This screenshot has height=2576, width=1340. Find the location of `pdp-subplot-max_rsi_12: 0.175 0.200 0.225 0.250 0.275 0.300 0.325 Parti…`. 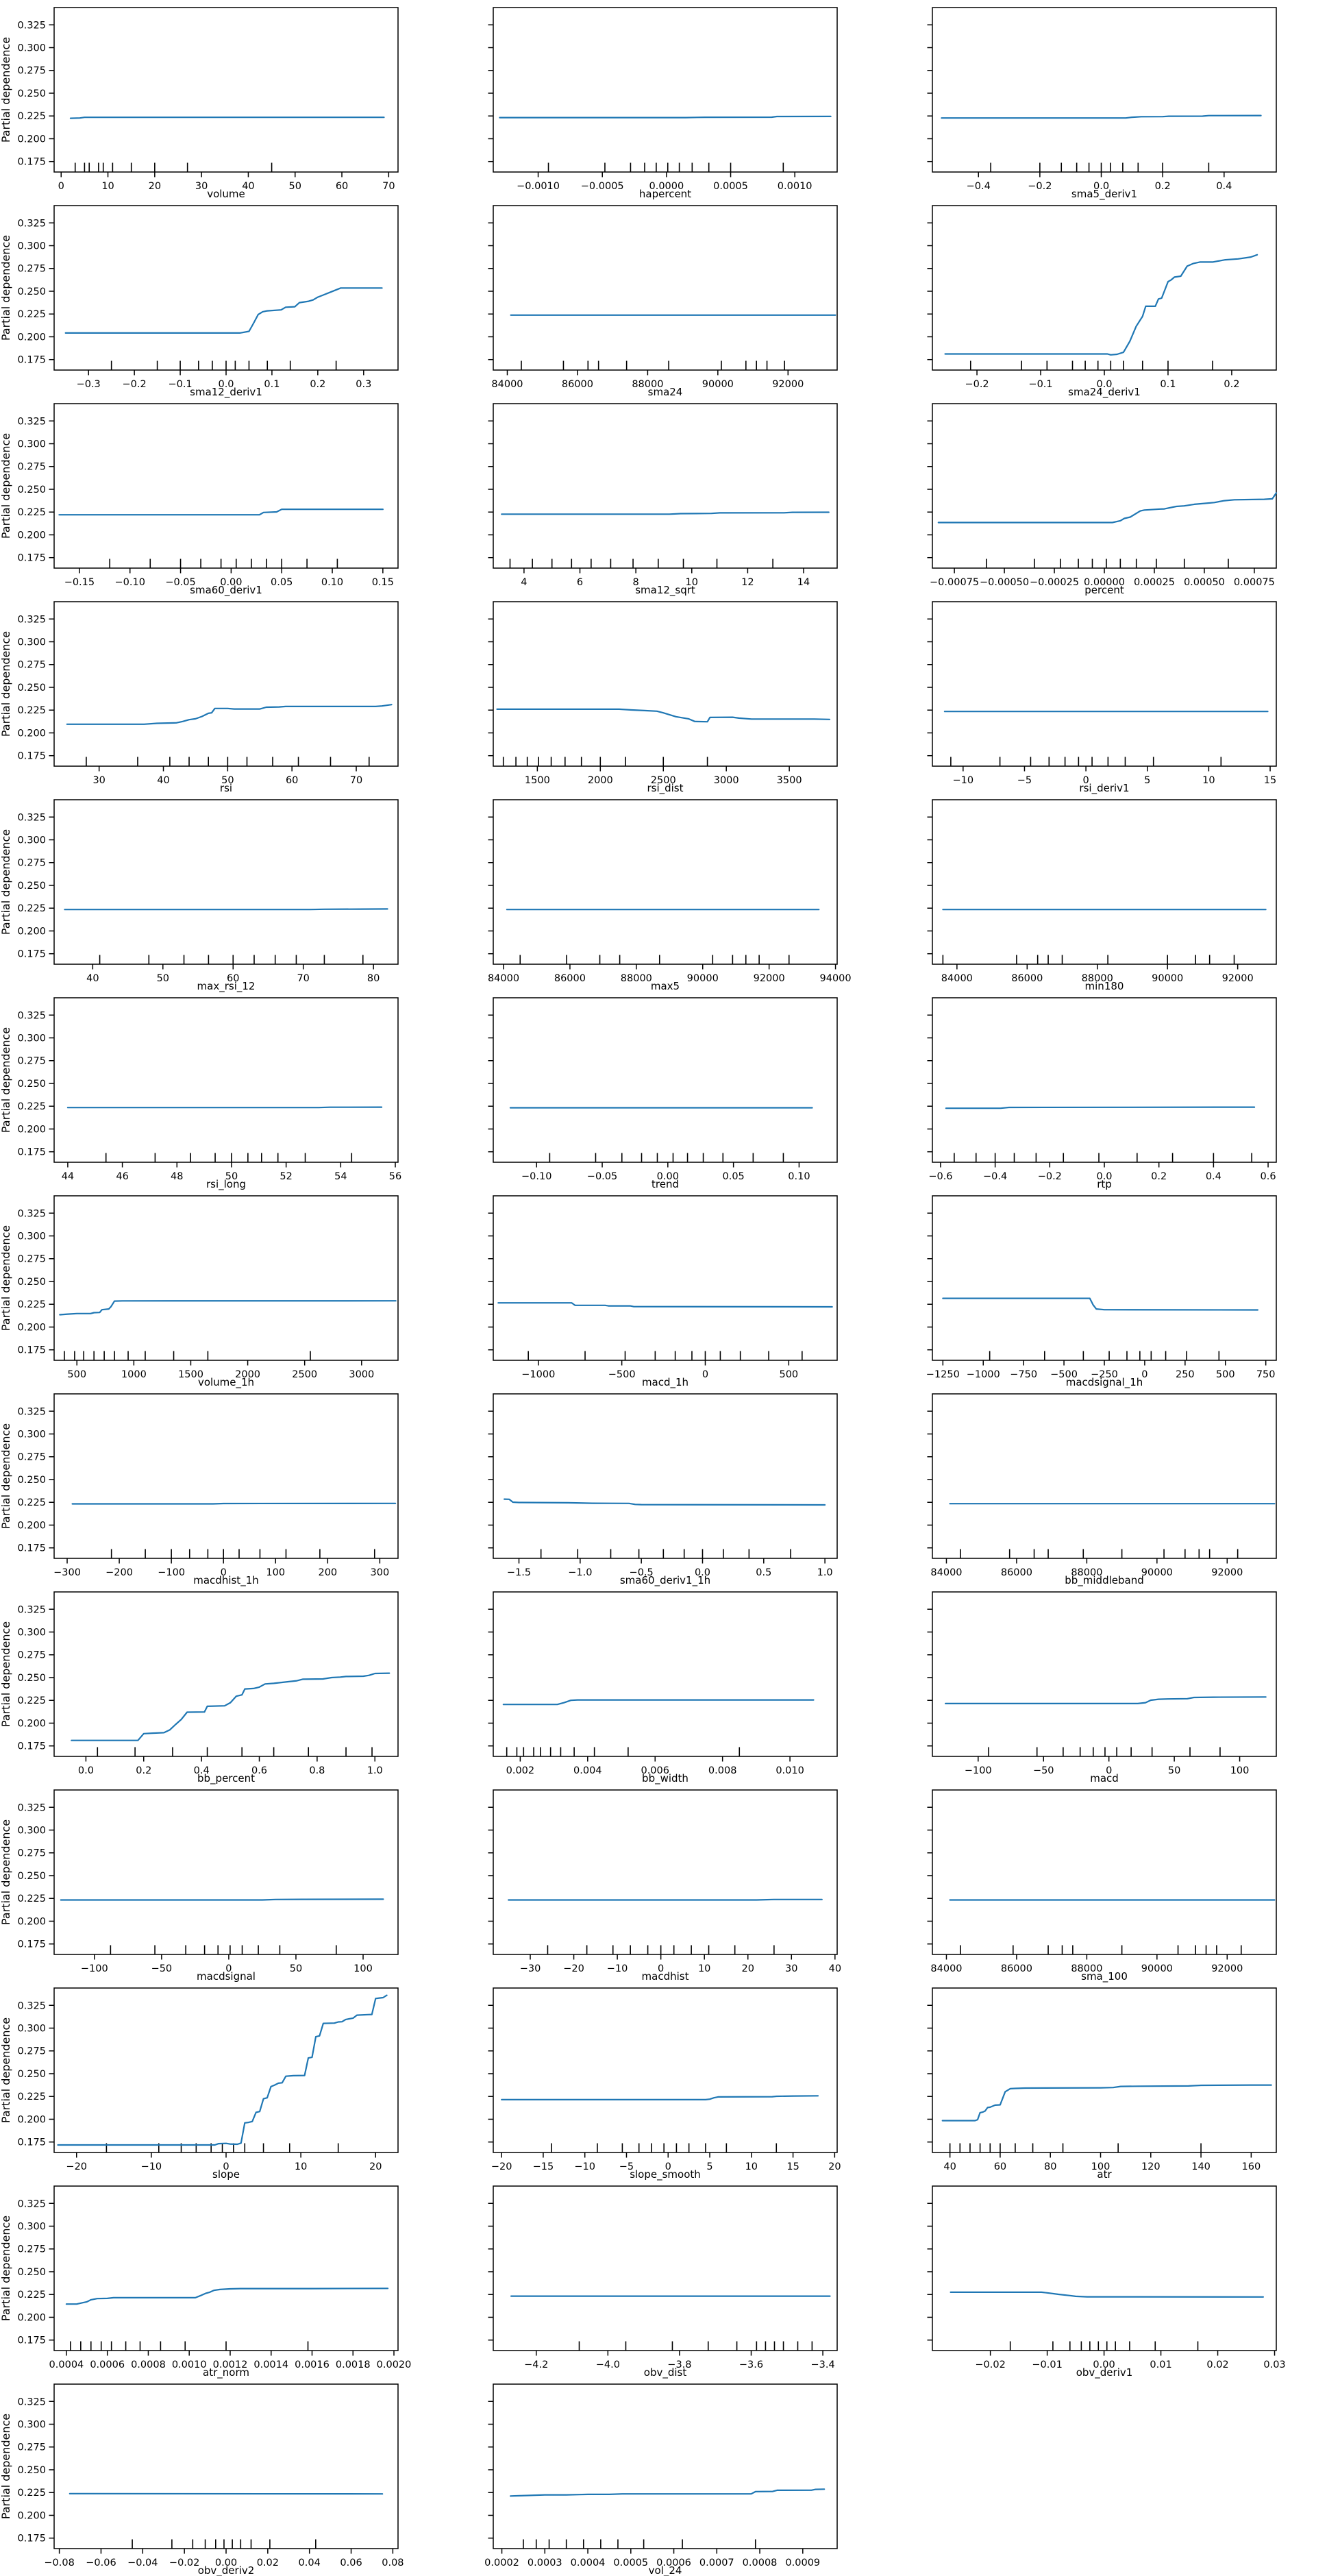

pdp-subplot-max_rsi_12: 0.175 0.200 0.225 0.250 0.275 0.300 0.325 Parti… is located at coordinates (199, 896).